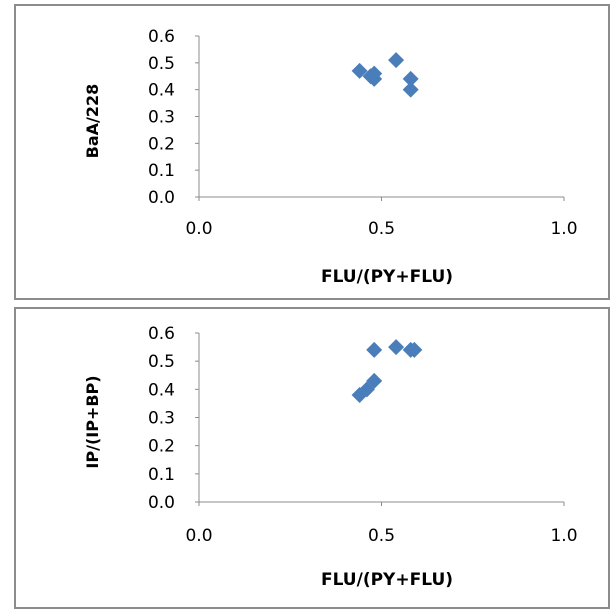  What do you see at coordinates (92, 421) in the screenshot?
I see `y-axis-label: IP/(IP+BP)` at bounding box center [92, 421].